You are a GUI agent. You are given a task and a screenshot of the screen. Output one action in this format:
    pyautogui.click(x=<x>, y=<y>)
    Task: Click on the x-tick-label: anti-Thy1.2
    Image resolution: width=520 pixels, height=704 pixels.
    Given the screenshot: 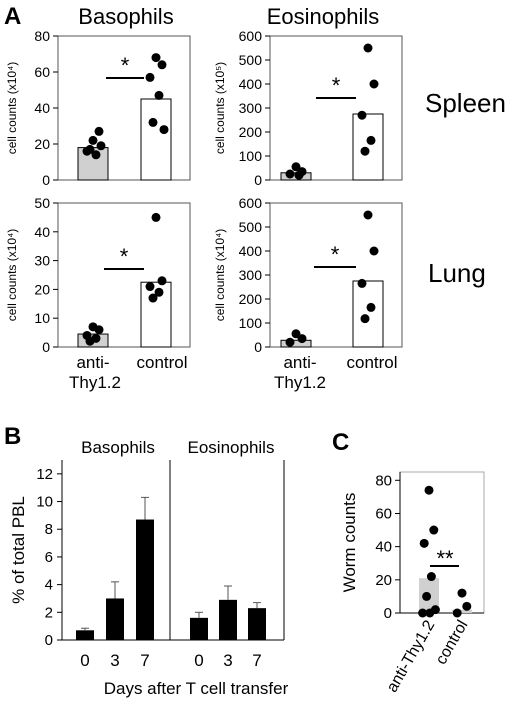 What is the action you would take?
    pyautogui.click(x=411, y=656)
    